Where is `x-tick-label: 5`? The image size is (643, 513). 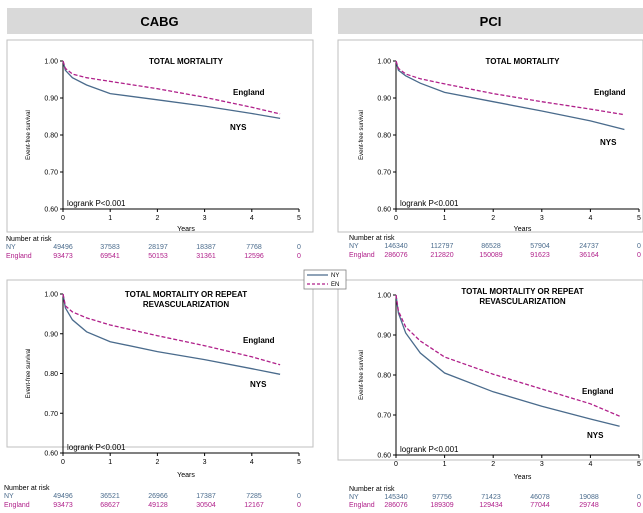
x-tick-label: 5 is located at coordinates (299, 462).